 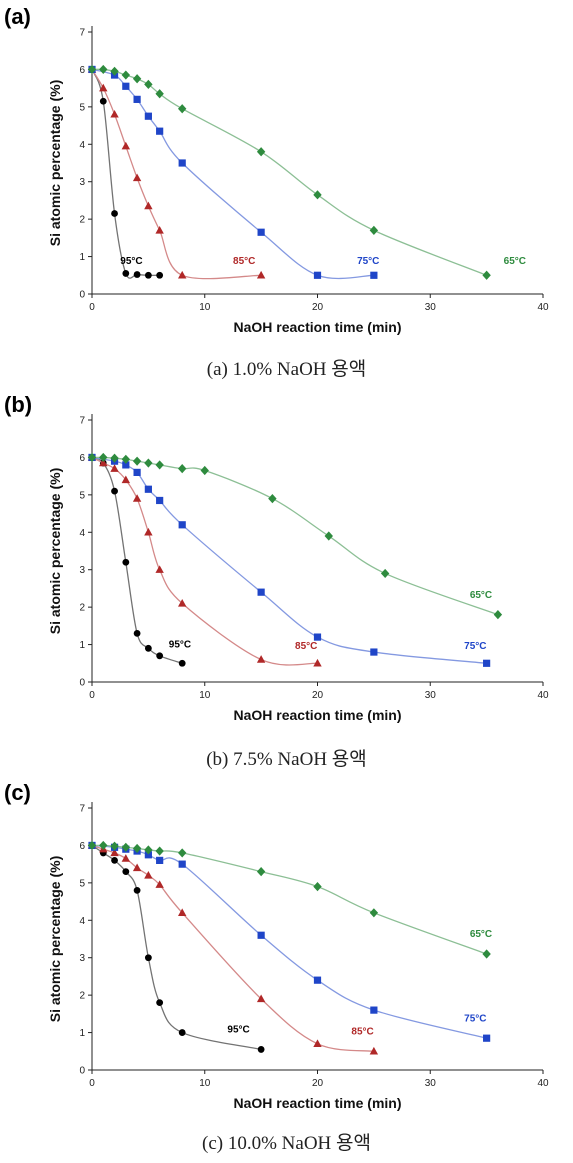 I want to click on y-tick-label: 4, so click(x=82, y=533).